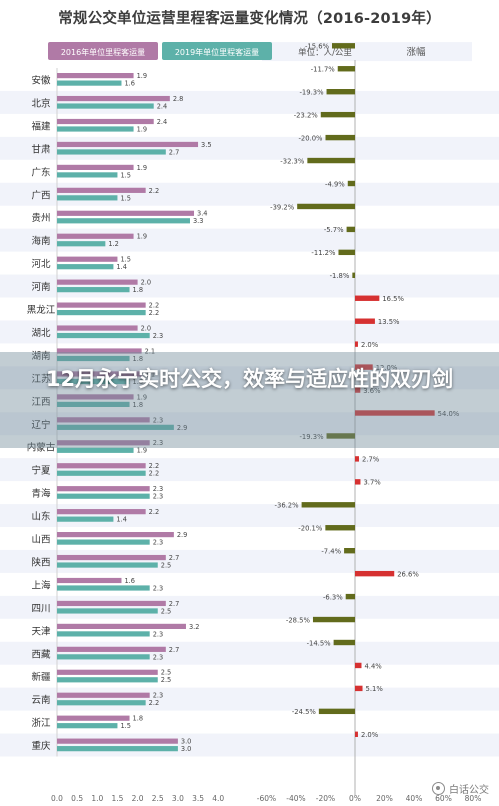  I want to click on province-label: 陕西, so click(40, 562).